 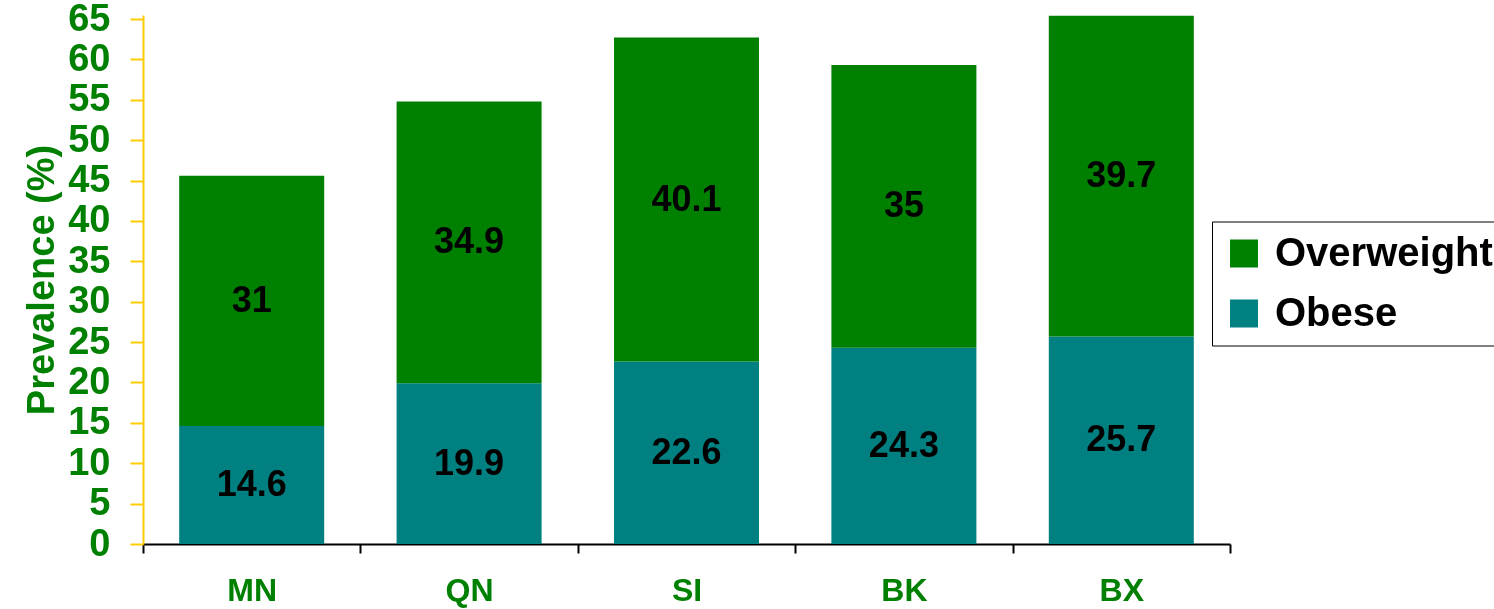 What do you see at coordinates (89, 259) in the screenshot?
I see `y-tick-label: 35` at bounding box center [89, 259].